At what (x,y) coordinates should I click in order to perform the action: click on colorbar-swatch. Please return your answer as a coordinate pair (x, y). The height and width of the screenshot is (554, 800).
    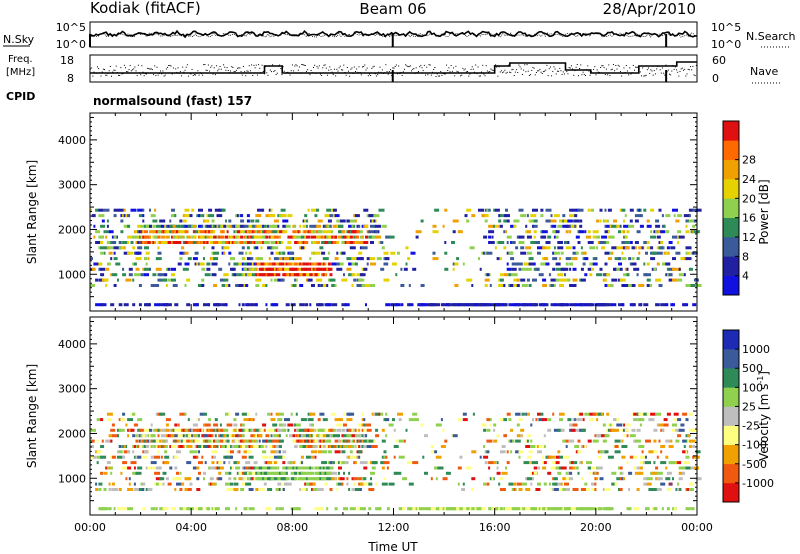
    Looking at the image, I should click on (731, 473).